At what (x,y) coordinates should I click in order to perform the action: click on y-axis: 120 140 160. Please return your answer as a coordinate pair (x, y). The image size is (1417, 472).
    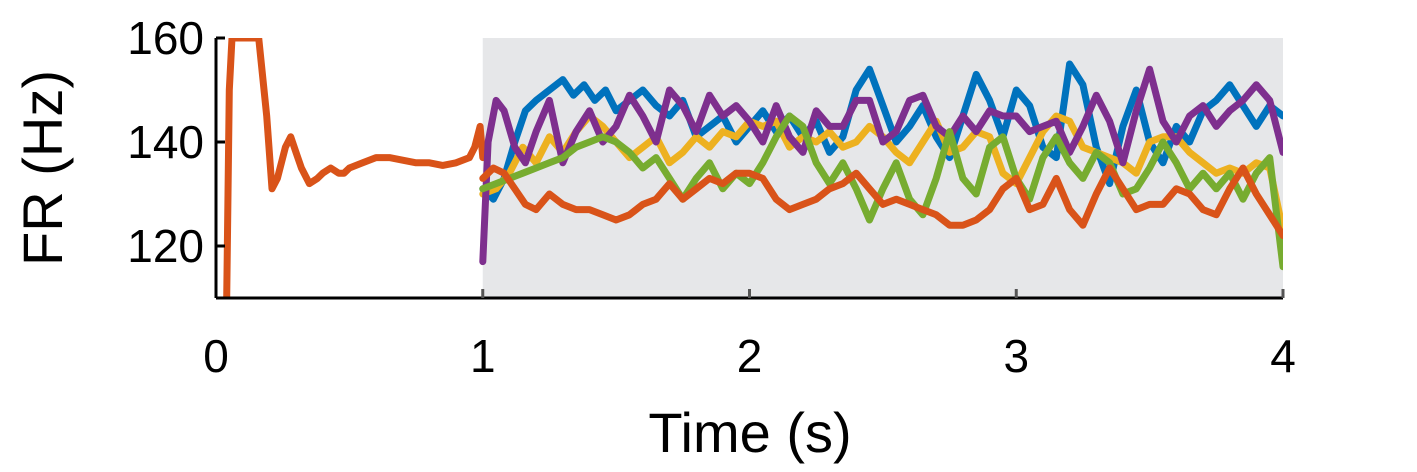
    Looking at the image, I should click on (176, 155).